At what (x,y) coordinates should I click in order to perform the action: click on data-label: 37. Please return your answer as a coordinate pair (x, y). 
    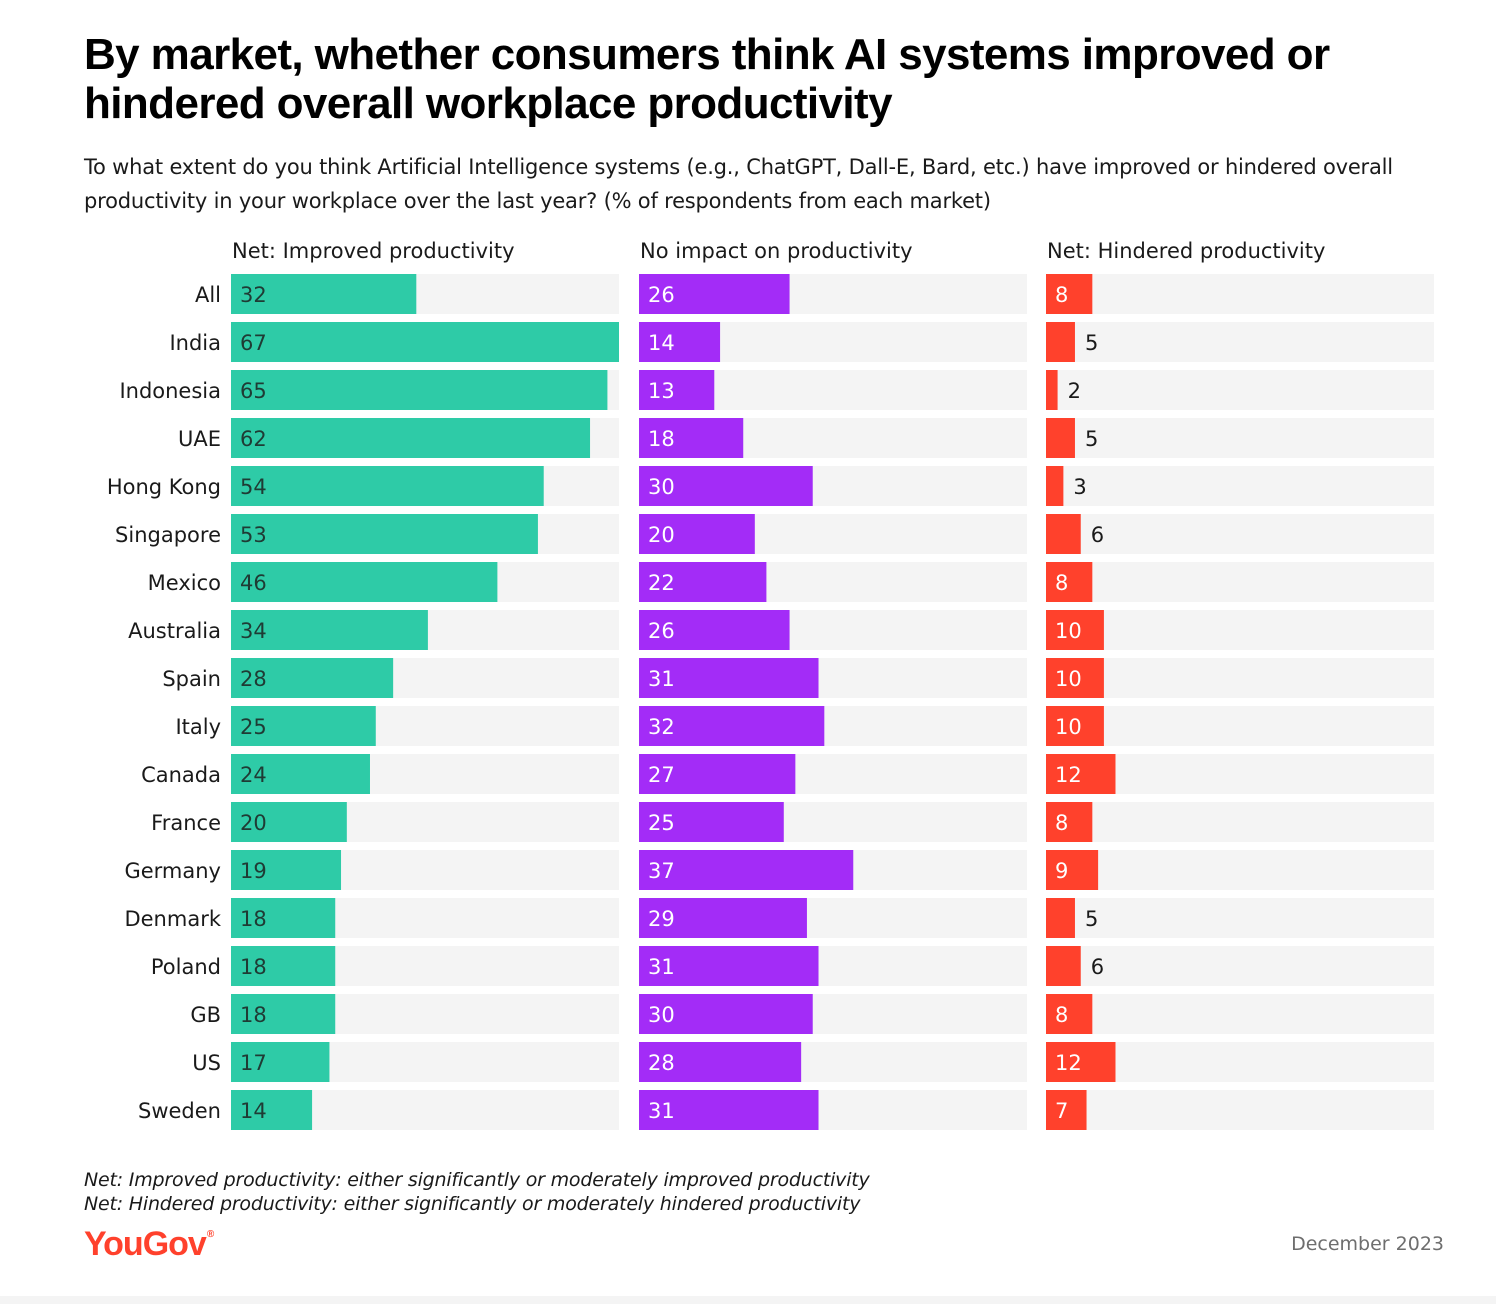
    Looking at the image, I should click on (661, 871).